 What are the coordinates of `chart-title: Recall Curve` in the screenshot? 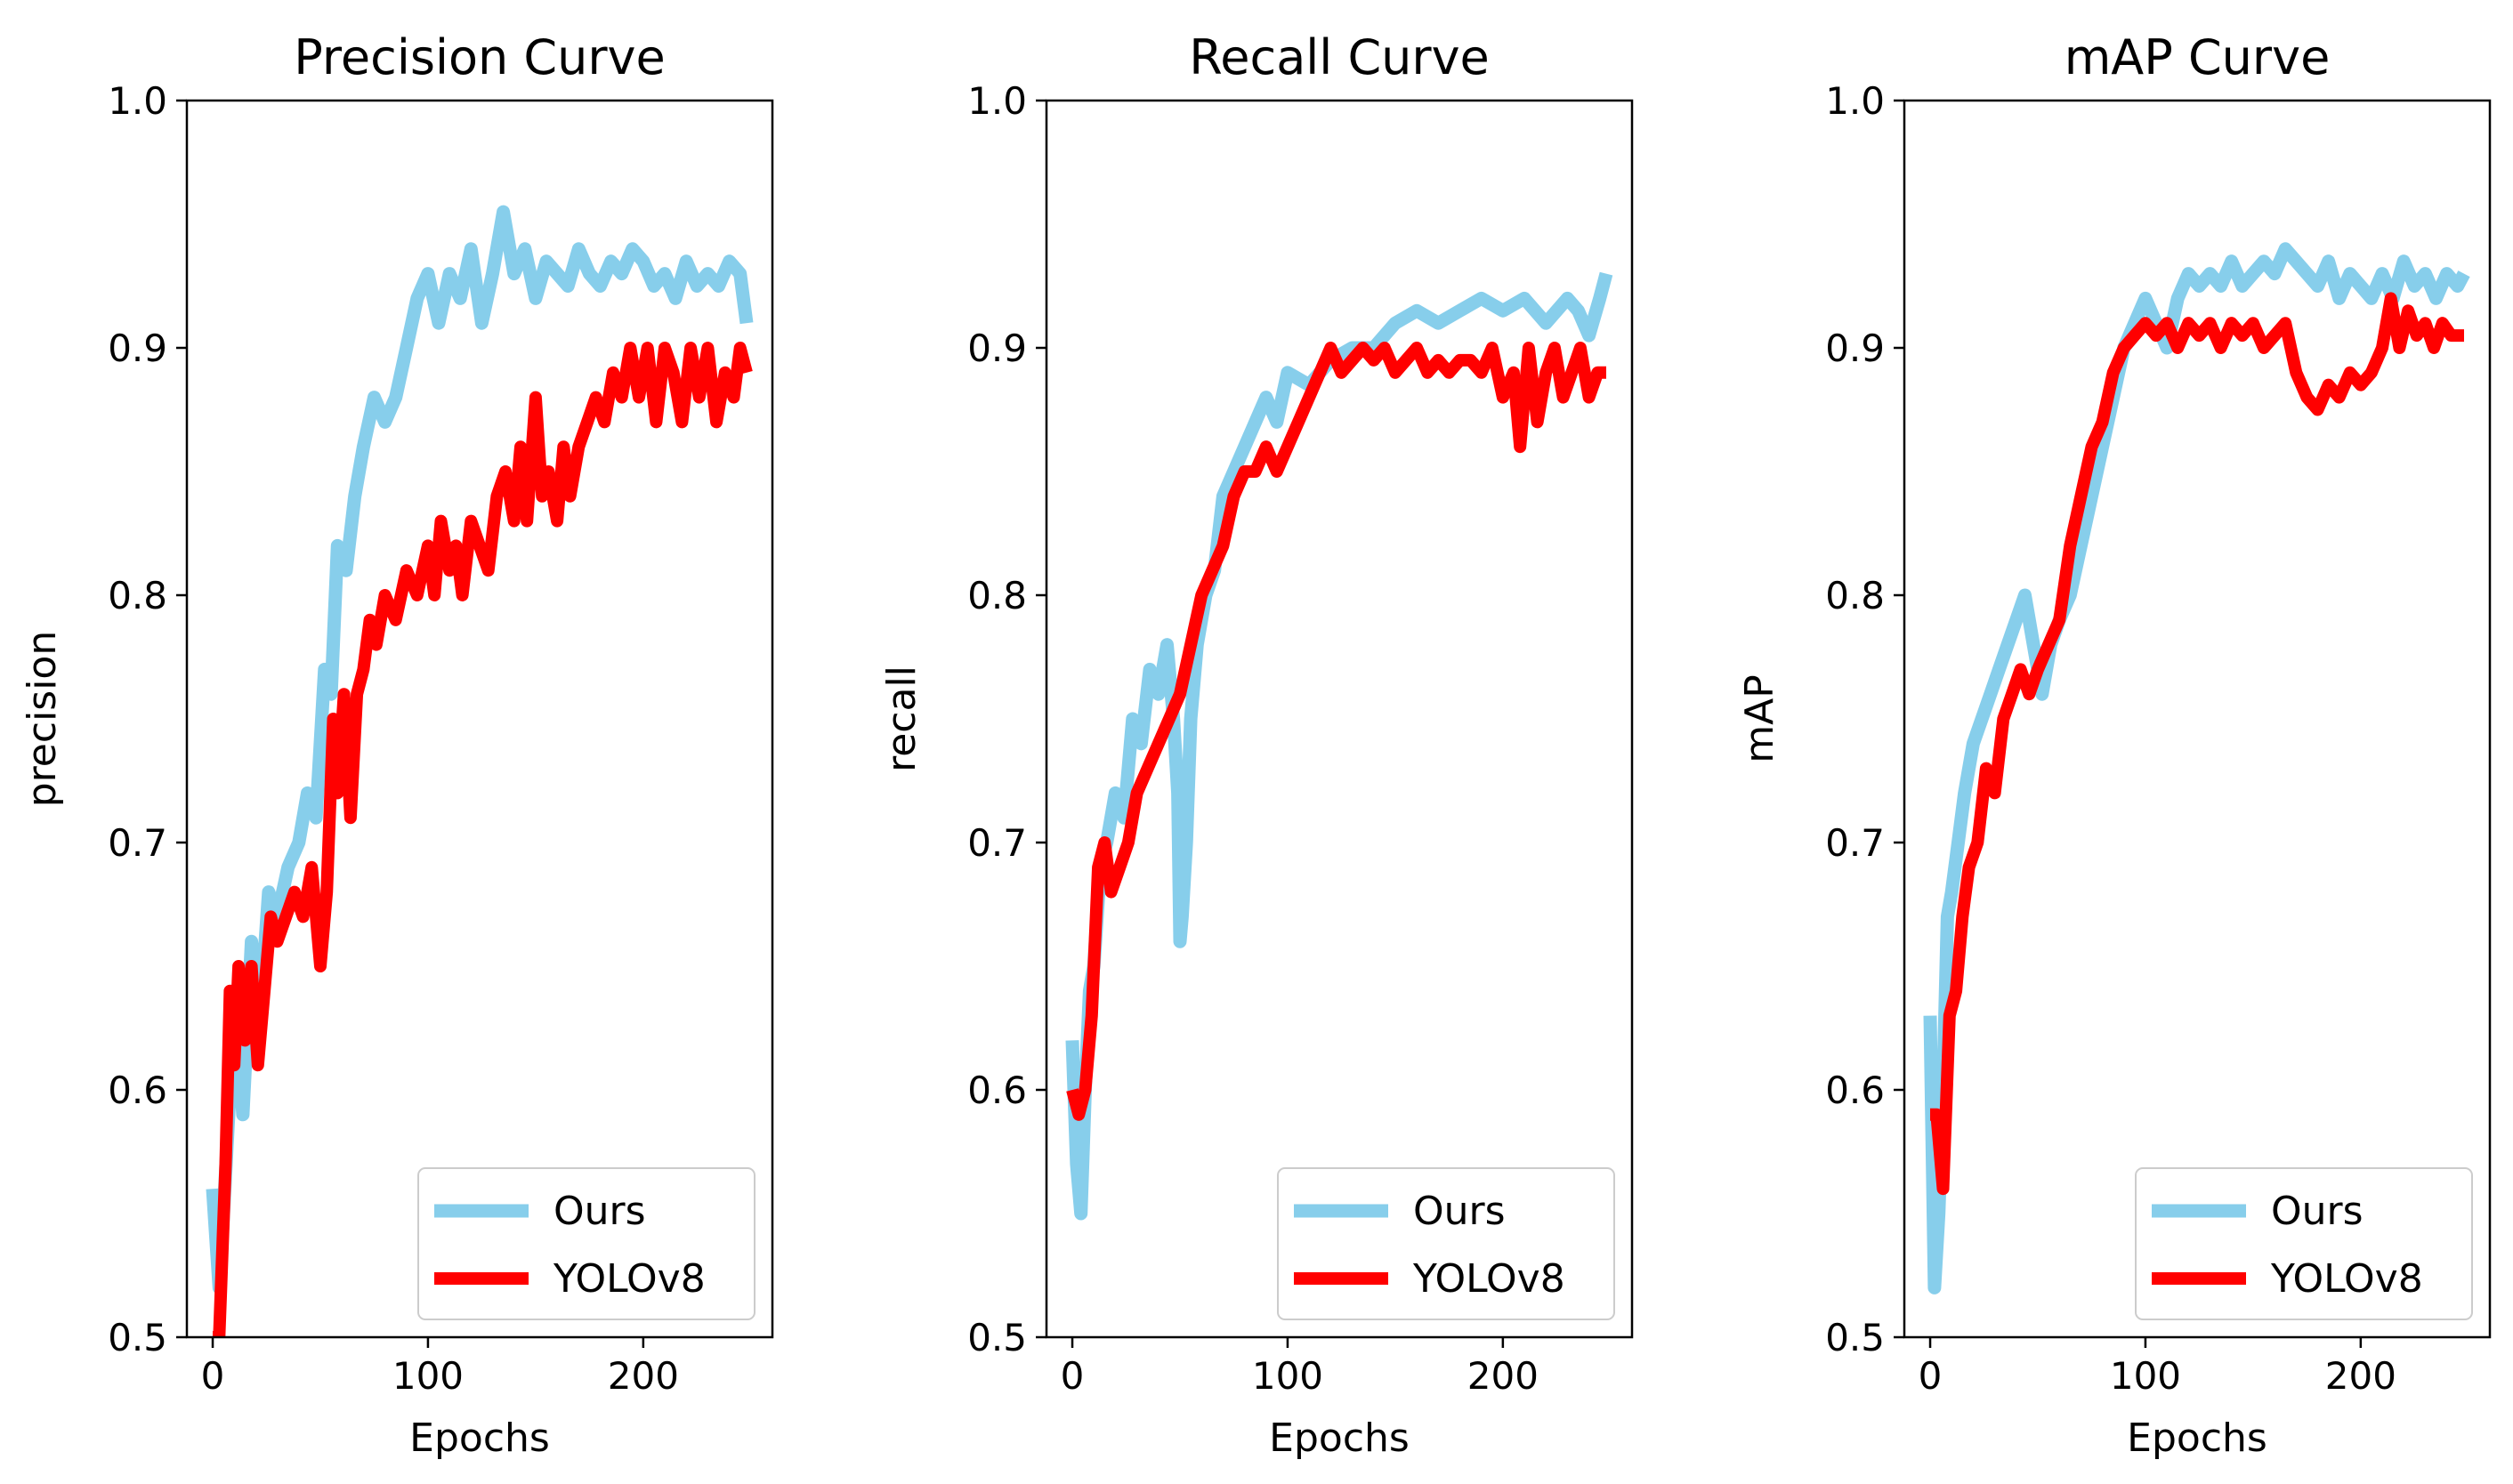 It's located at (1339, 57).